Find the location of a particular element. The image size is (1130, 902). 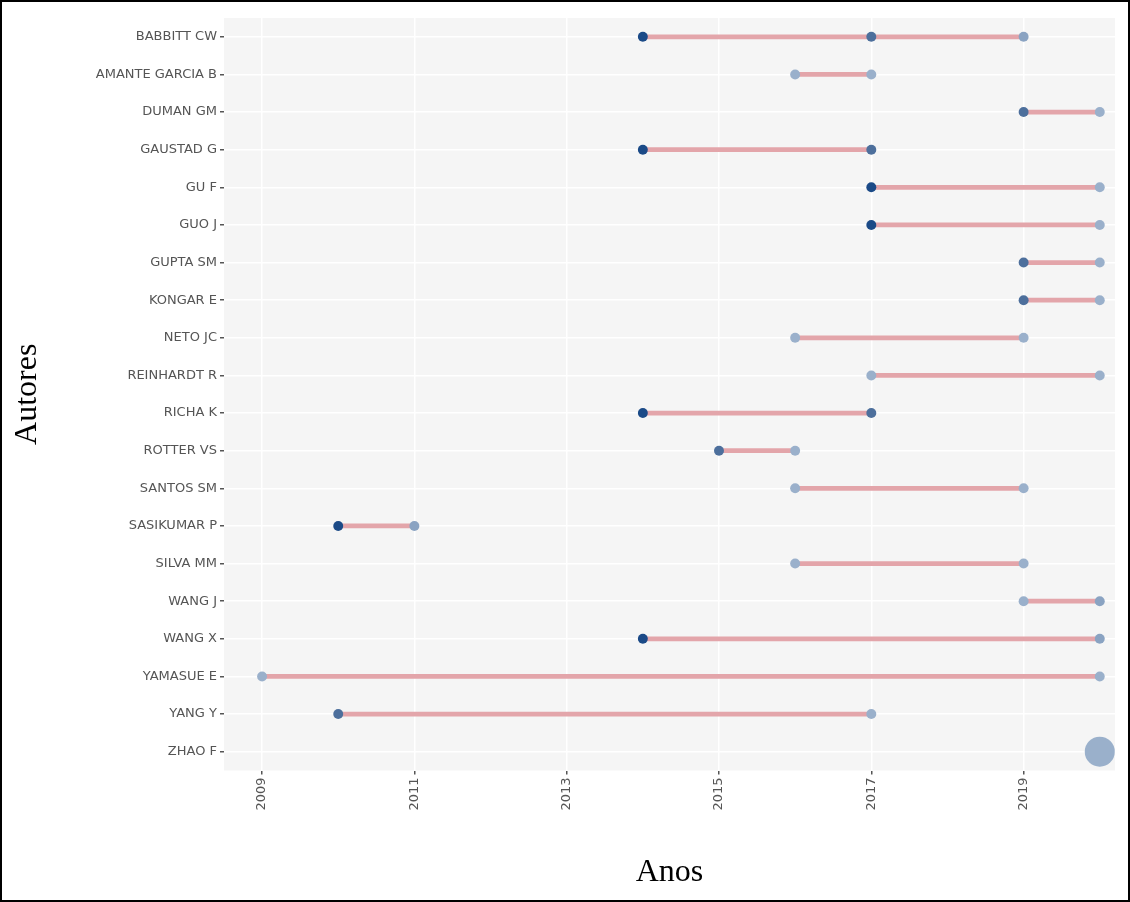

y-tick-label: GU F is located at coordinates (201, 186).